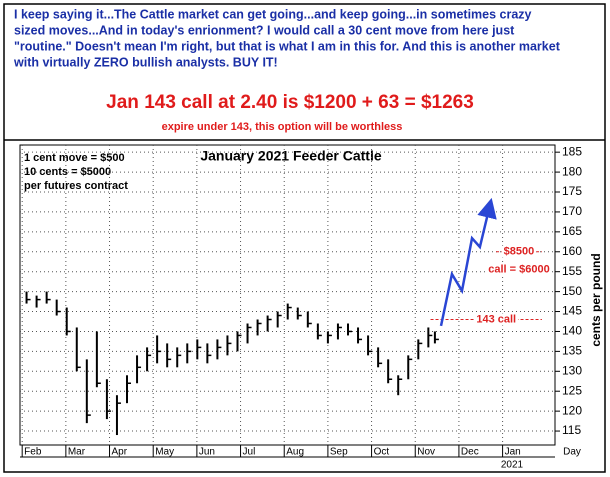 The width and height of the screenshot is (610, 477). What do you see at coordinates (571, 430) in the screenshot?
I see `y-tick-label: 115` at bounding box center [571, 430].